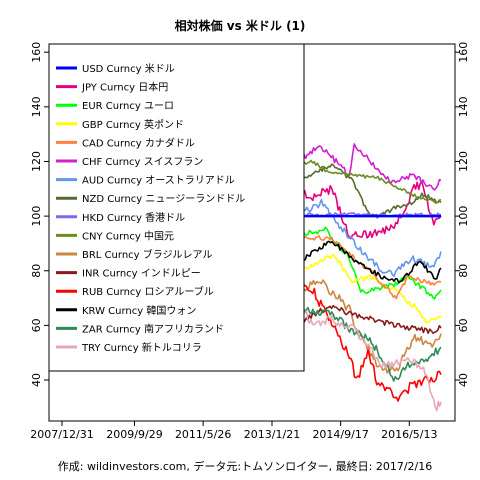  What do you see at coordinates (240, 25) in the screenshot?
I see `chart-title: 相対株価 vs 米ドル (1)` at bounding box center [240, 25].